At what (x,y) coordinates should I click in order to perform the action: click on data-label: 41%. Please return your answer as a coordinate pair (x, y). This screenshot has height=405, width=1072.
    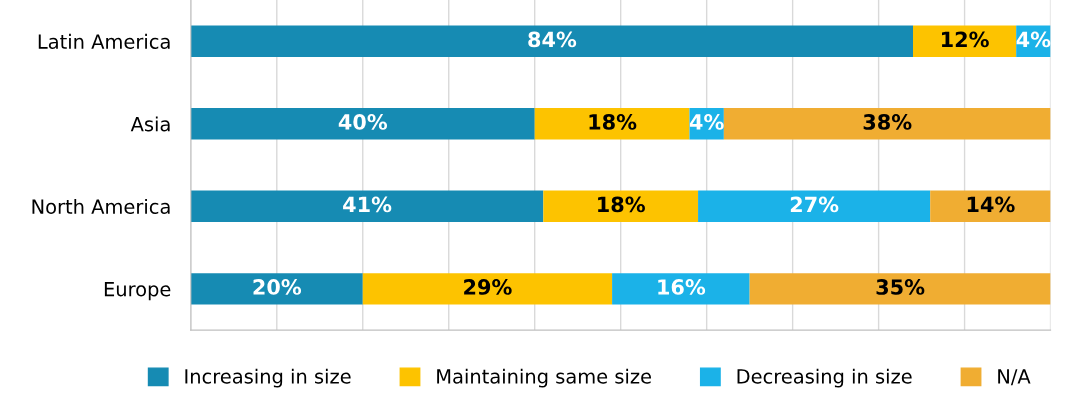
    Looking at the image, I should click on (367, 204).